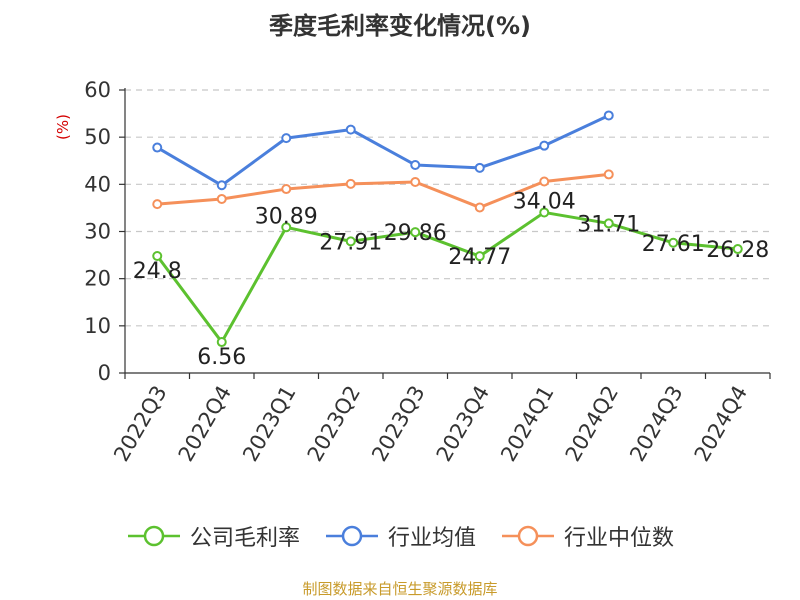 The height and width of the screenshot is (600, 800). I want to click on x-tick-label: 2023Q3, so click(398, 424).